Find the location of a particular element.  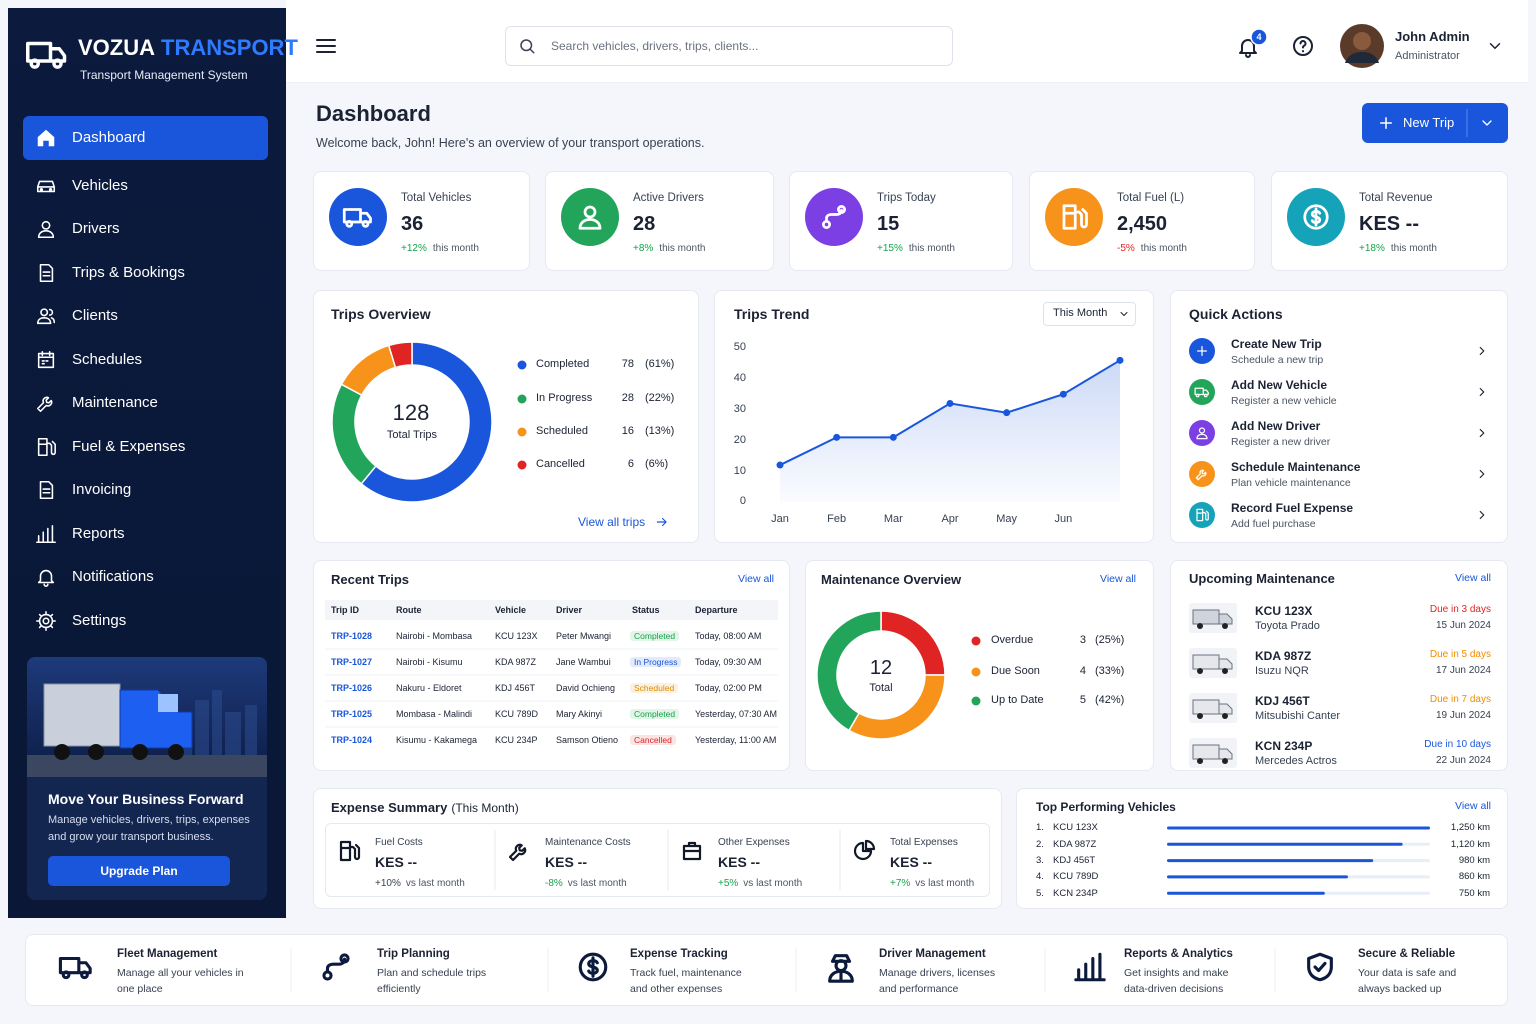

nav-item: Trips & Bookings is located at coordinates (128, 273).